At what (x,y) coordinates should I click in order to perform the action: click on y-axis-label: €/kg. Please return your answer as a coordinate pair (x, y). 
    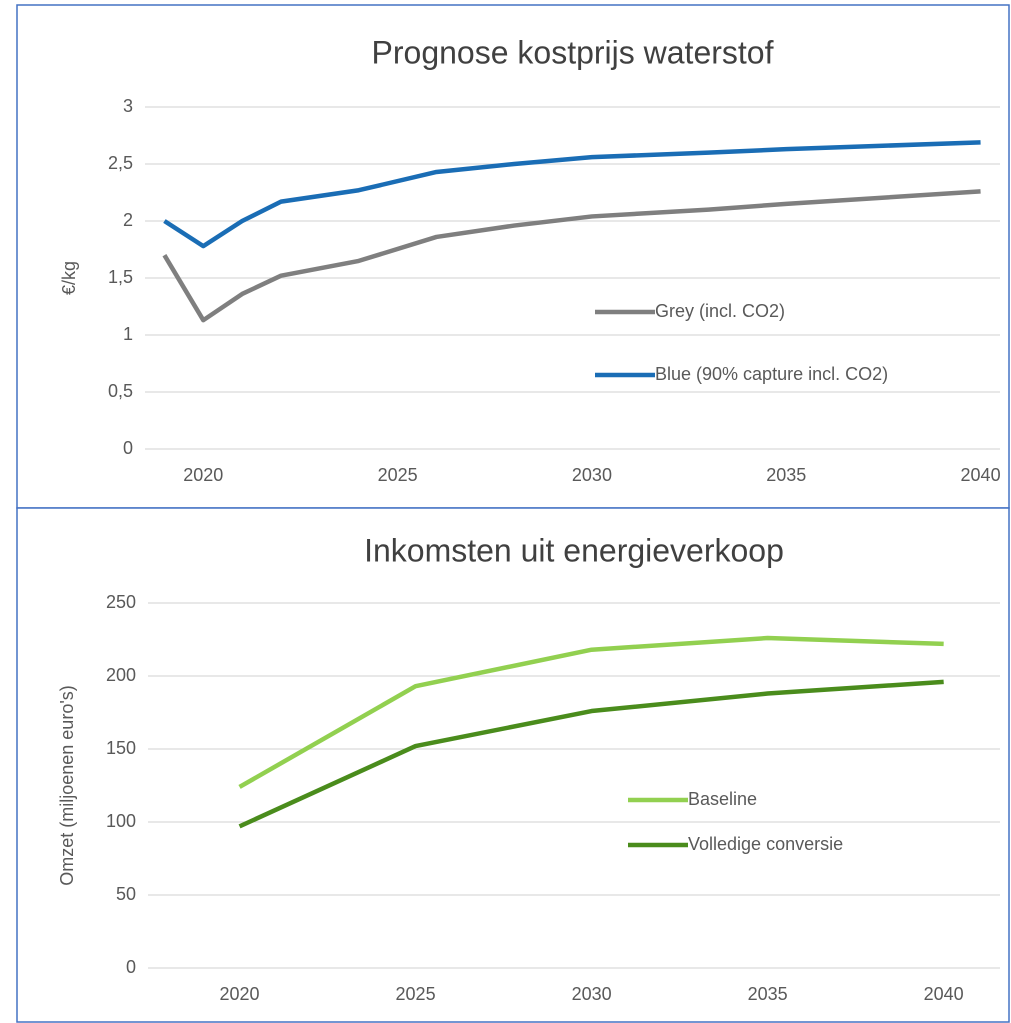
    Looking at the image, I should click on (69, 278).